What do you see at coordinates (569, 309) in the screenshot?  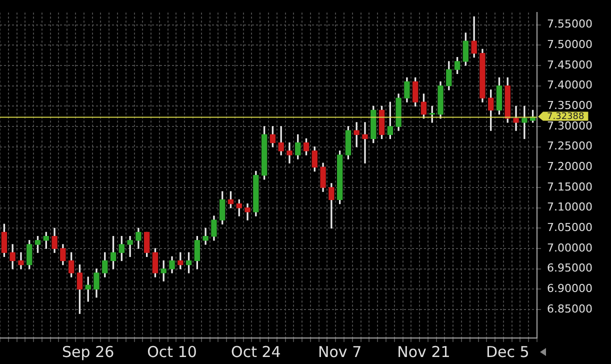 I see `y-tick-label: 6.85000` at bounding box center [569, 309].